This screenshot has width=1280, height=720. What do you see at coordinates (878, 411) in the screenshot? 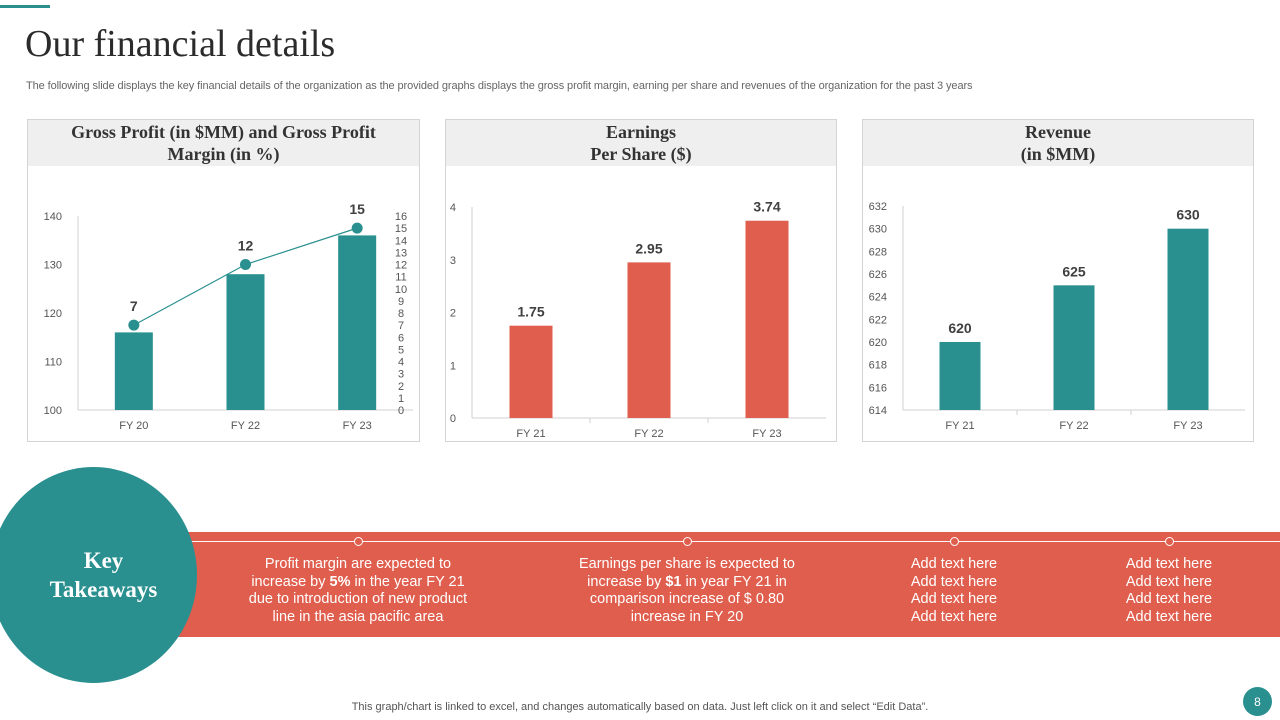
I see `y-tick-label: 614` at bounding box center [878, 411].